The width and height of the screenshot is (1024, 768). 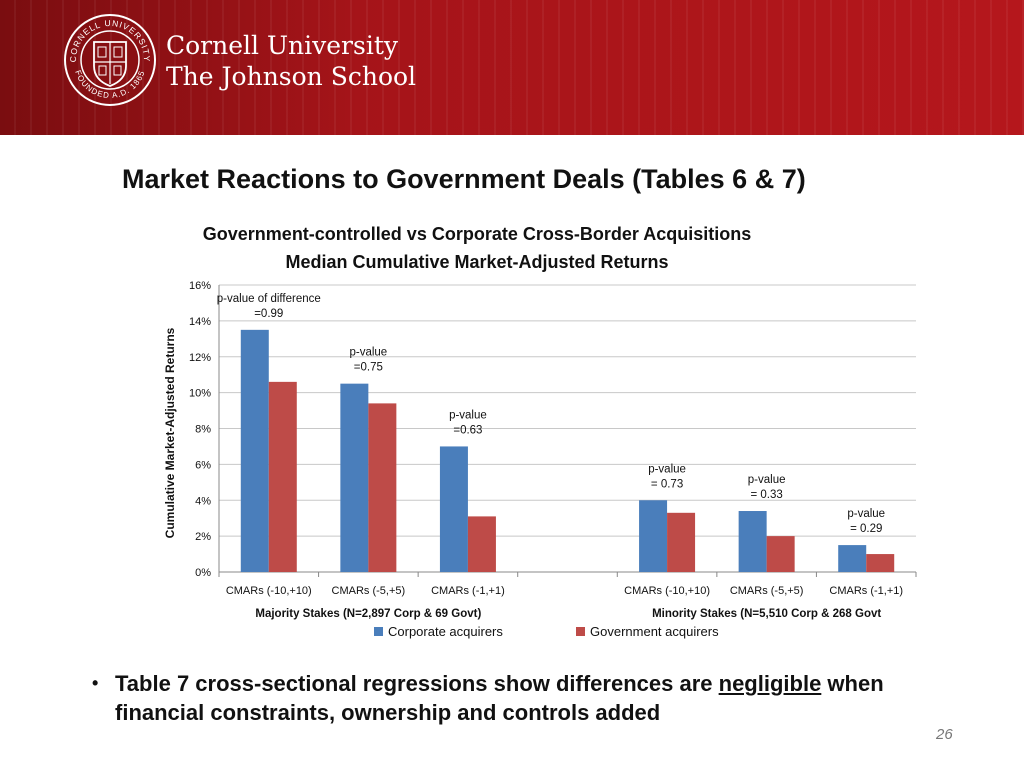 What do you see at coordinates (368, 614) in the screenshot?
I see `group-label: Majority Stakes (N=2,897 Corp & 69 Govt)` at bounding box center [368, 614].